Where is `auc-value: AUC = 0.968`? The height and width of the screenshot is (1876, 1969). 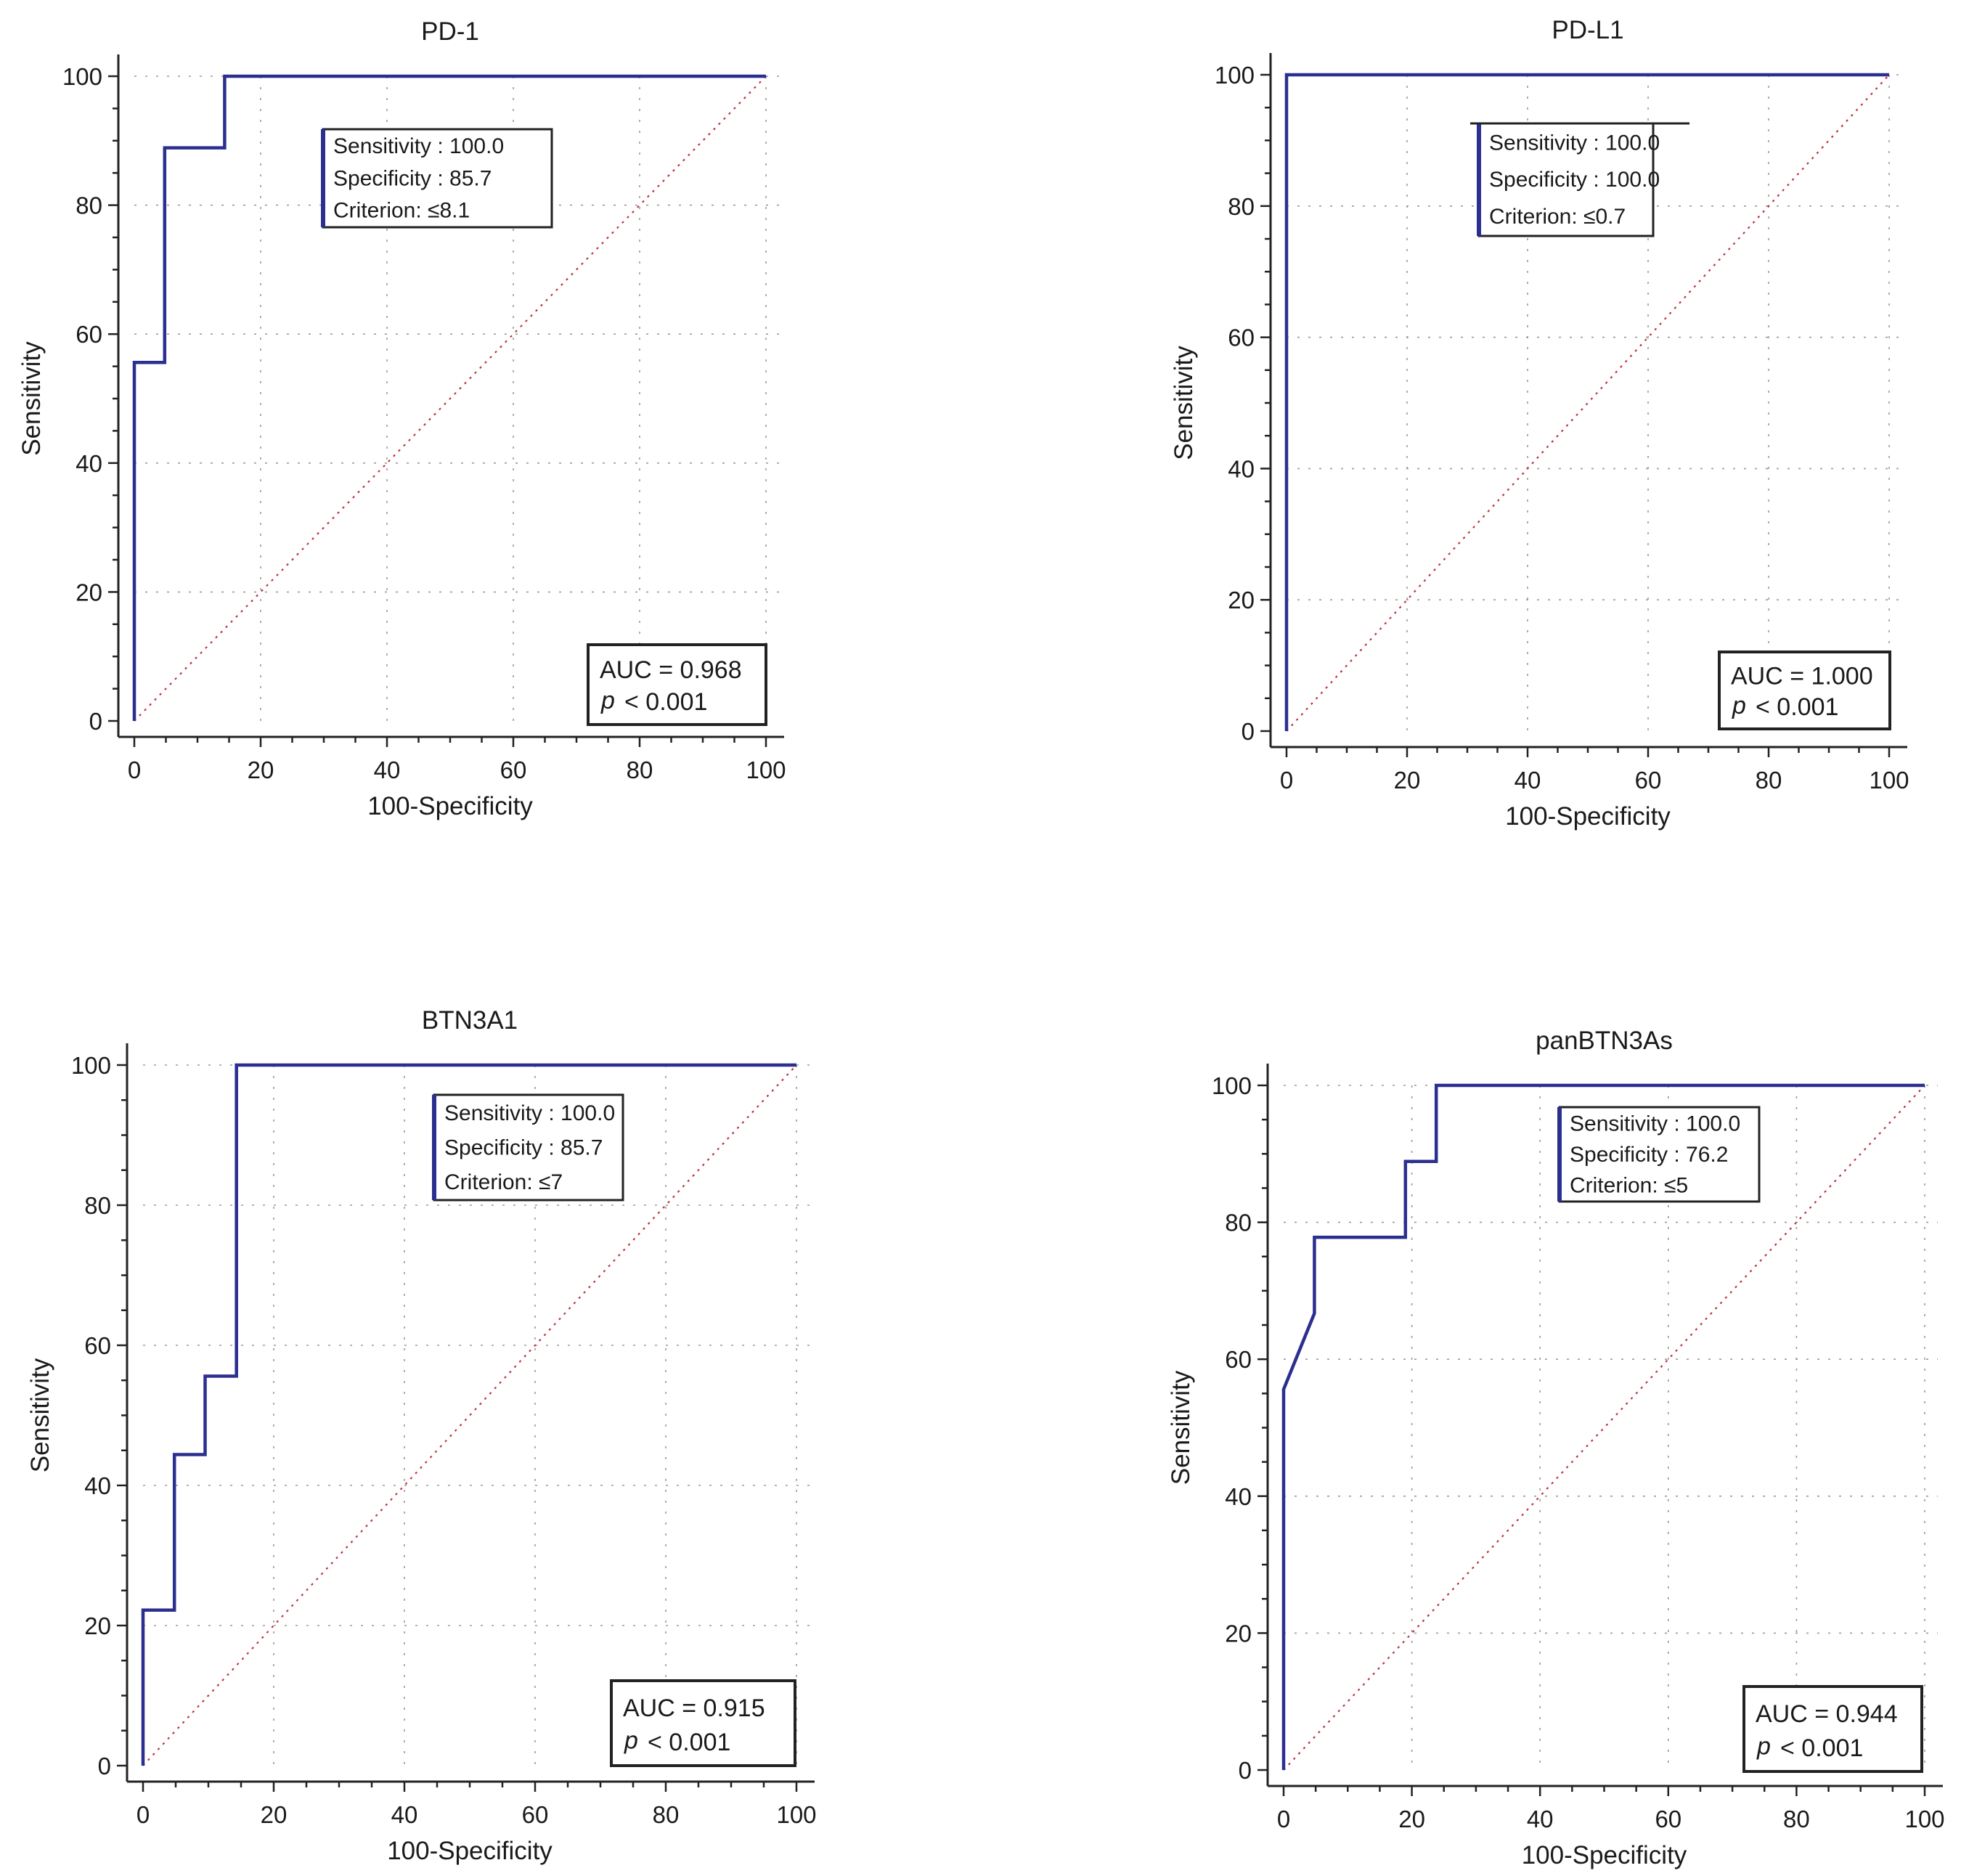
auc-value: AUC = 0.968 is located at coordinates (671, 670).